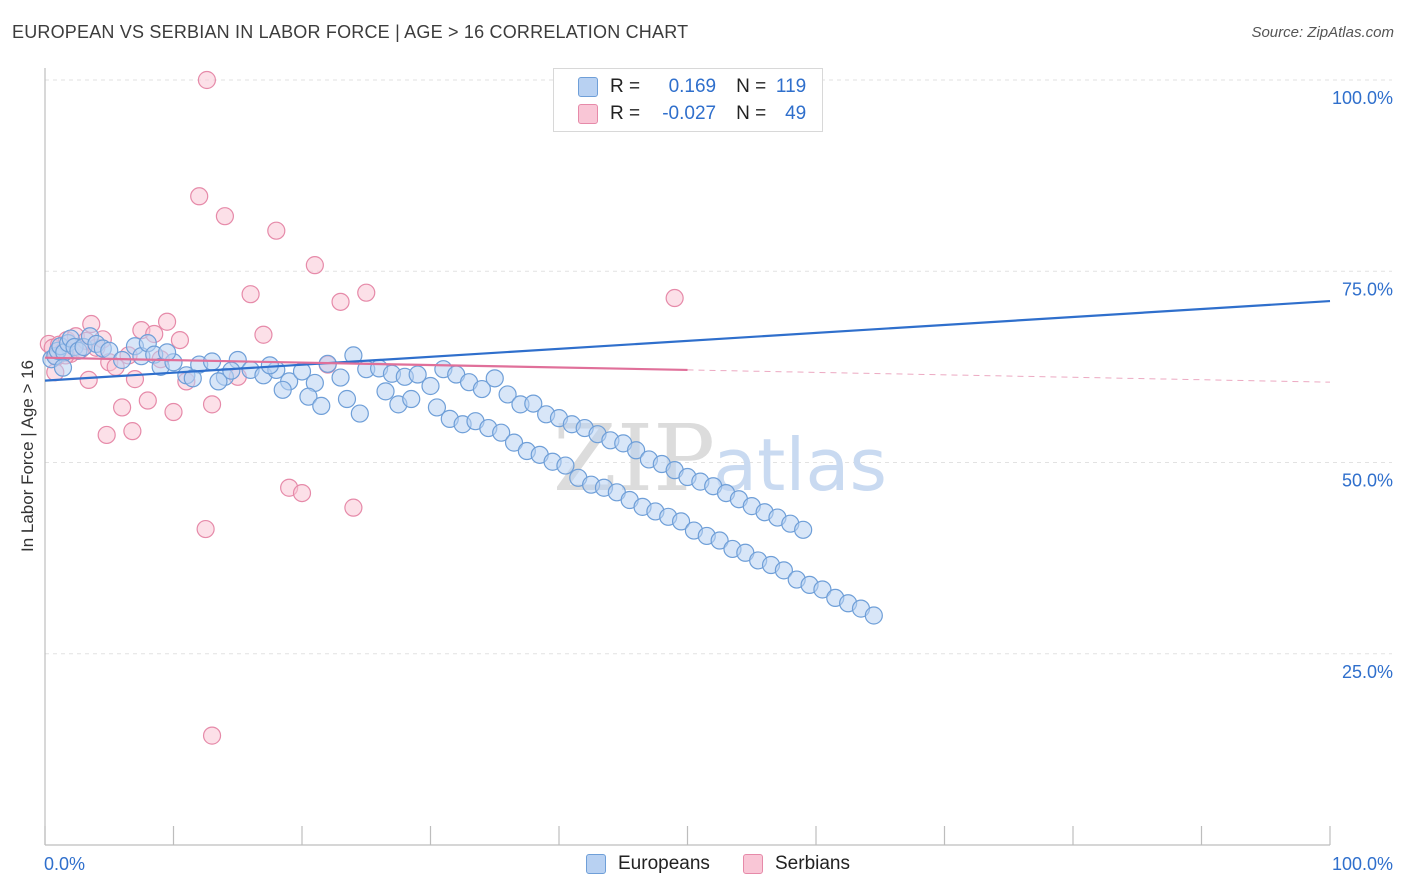 This screenshot has width=1406, height=892. Describe the element at coordinates (791, 86) in the screenshot. I see `europeans-n-value: 119` at that location.